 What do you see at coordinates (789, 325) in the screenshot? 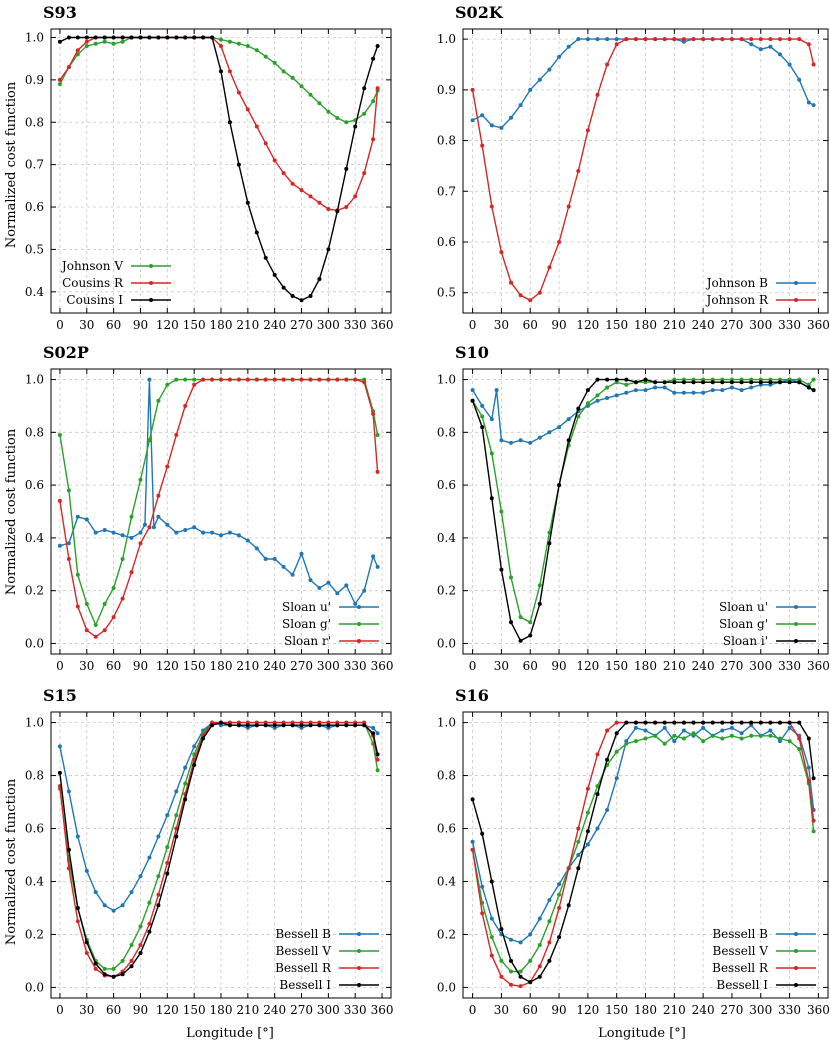
I see `x-tick-label: 330` at bounding box center [789, 325].